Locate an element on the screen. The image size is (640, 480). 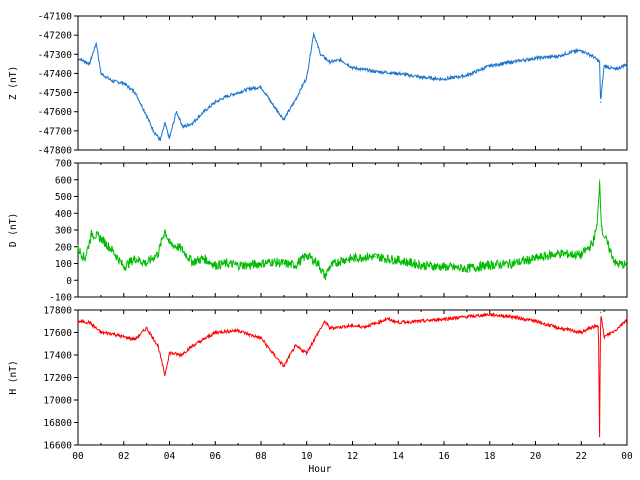
y-tick-label: -47600 is located at coordinates (55, 112).